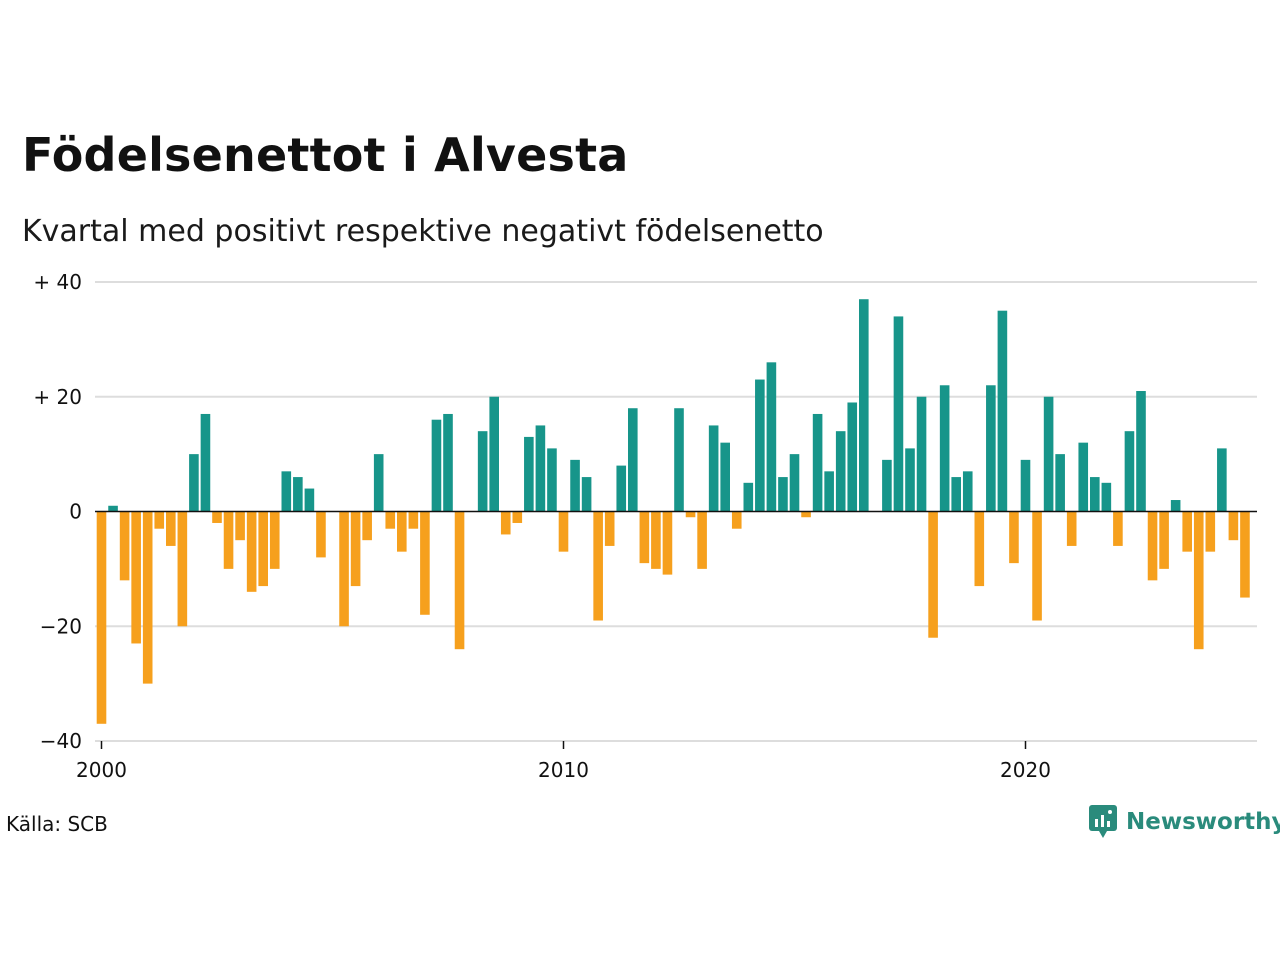 This screenshot has width=1280, height=960. What do you see at coordinates (57, 824) in the screenshot?
I see `source-note: Källa: SCB` at bounding box center [57, 824].